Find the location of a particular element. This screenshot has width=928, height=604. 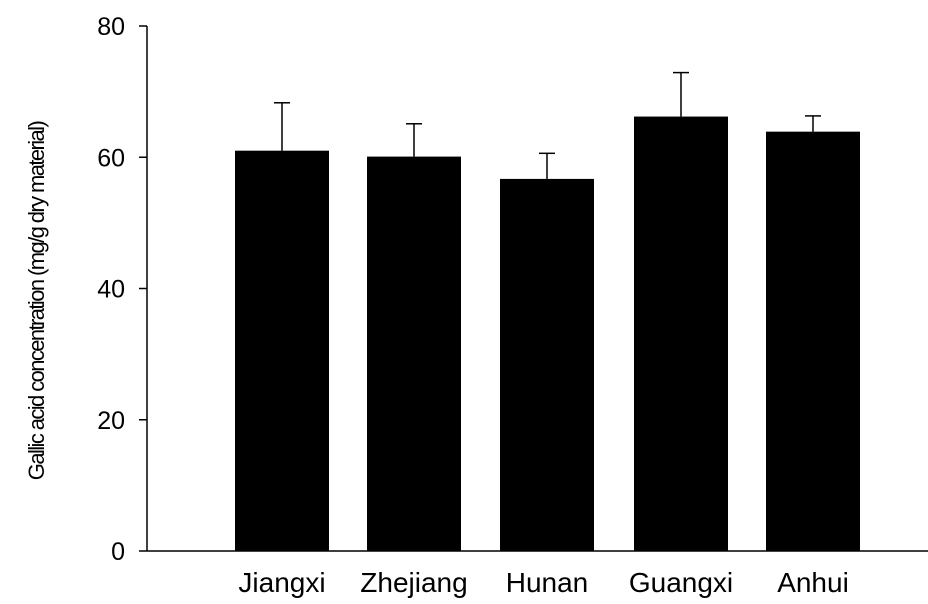

bar-jiangxi is located at coordinates (282, 350).